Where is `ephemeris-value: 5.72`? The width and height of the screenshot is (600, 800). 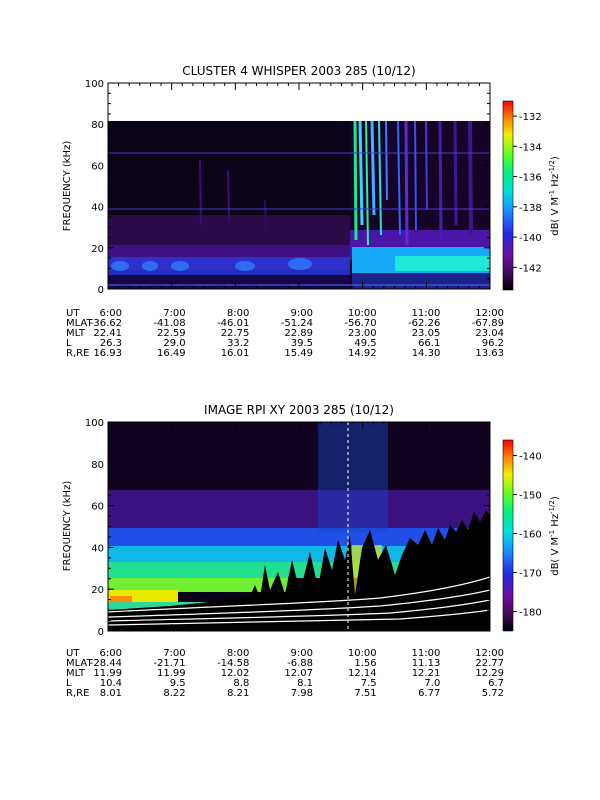 ephemeris-value: 5.72 is located at coordinates (493, 693).